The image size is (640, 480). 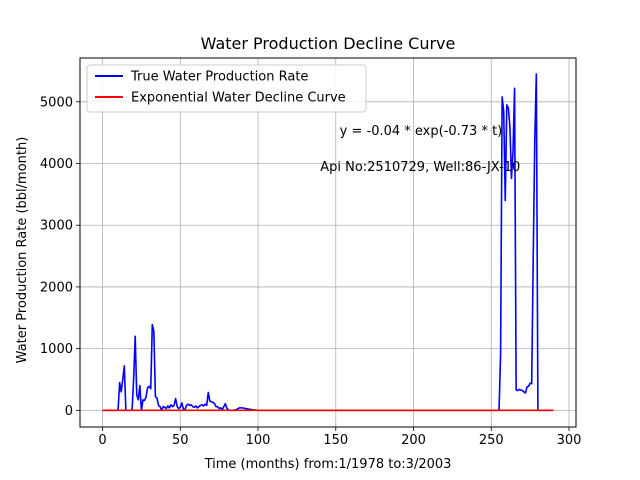 I want to click on legend-box, so click(x=226, y=88).